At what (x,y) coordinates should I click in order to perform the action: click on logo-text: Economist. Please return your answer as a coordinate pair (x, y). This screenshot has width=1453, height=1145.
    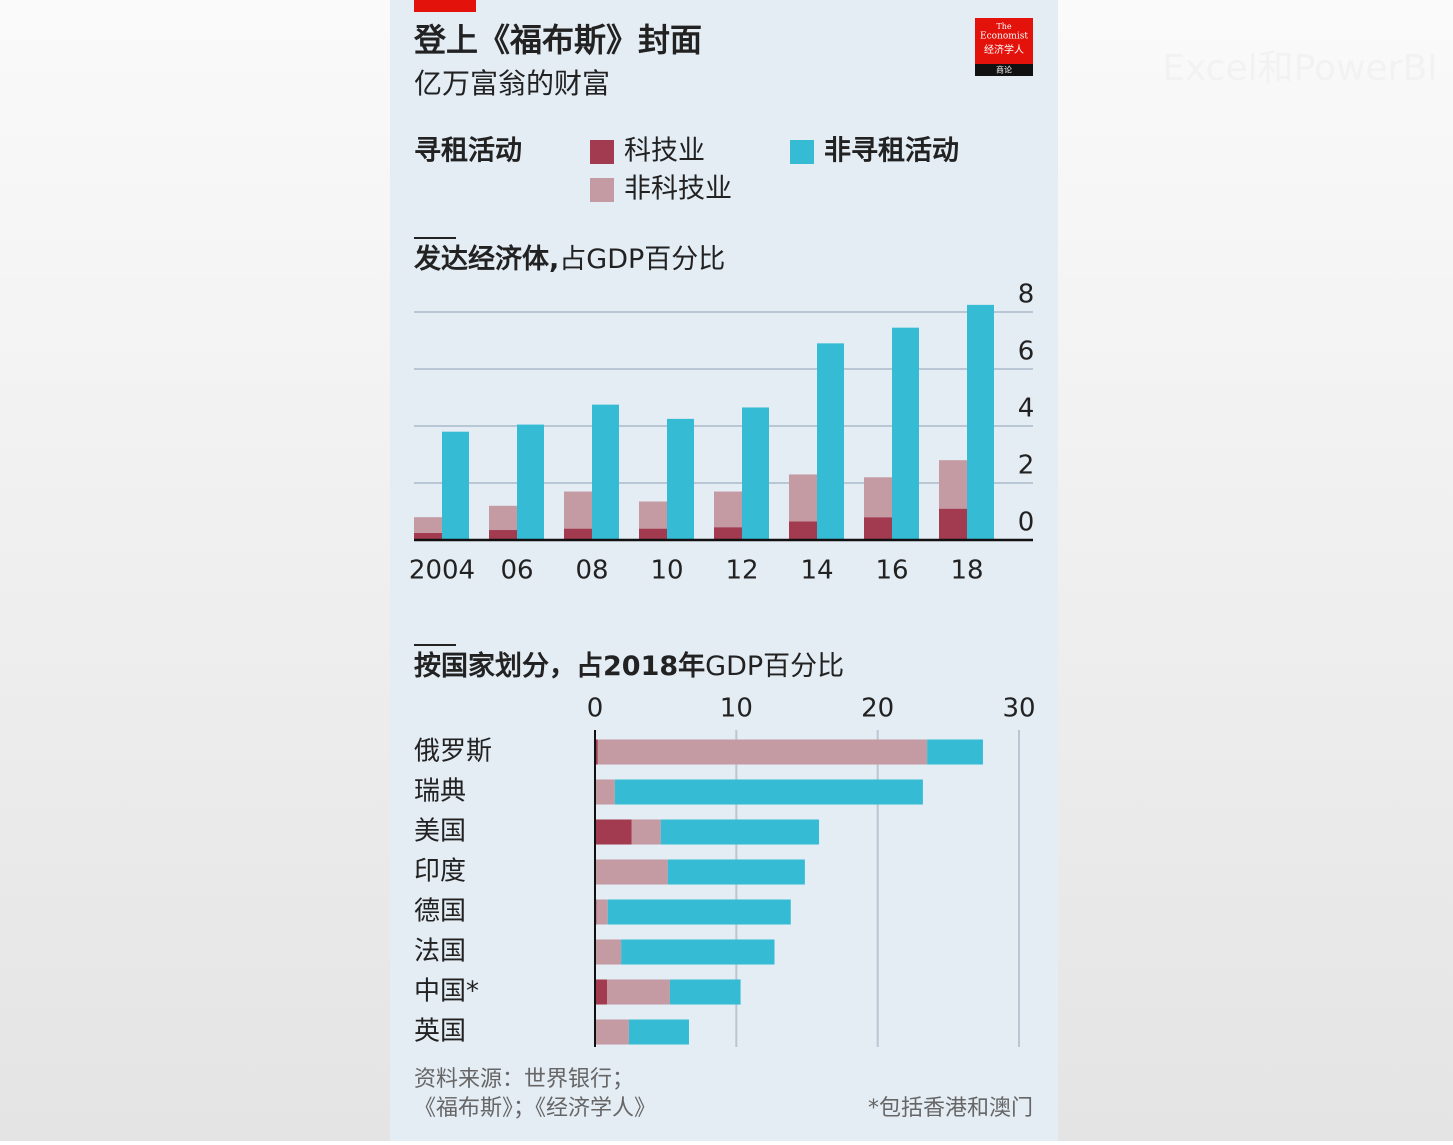
    Looking at the image, I should click on (1004, 37).